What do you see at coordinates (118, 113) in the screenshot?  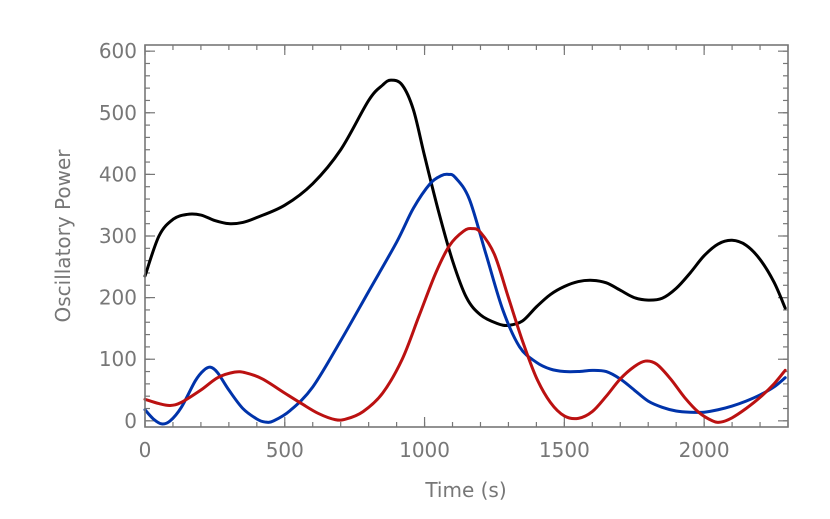 I see `y-tick-label: 500` at bounding box center [118, 113].